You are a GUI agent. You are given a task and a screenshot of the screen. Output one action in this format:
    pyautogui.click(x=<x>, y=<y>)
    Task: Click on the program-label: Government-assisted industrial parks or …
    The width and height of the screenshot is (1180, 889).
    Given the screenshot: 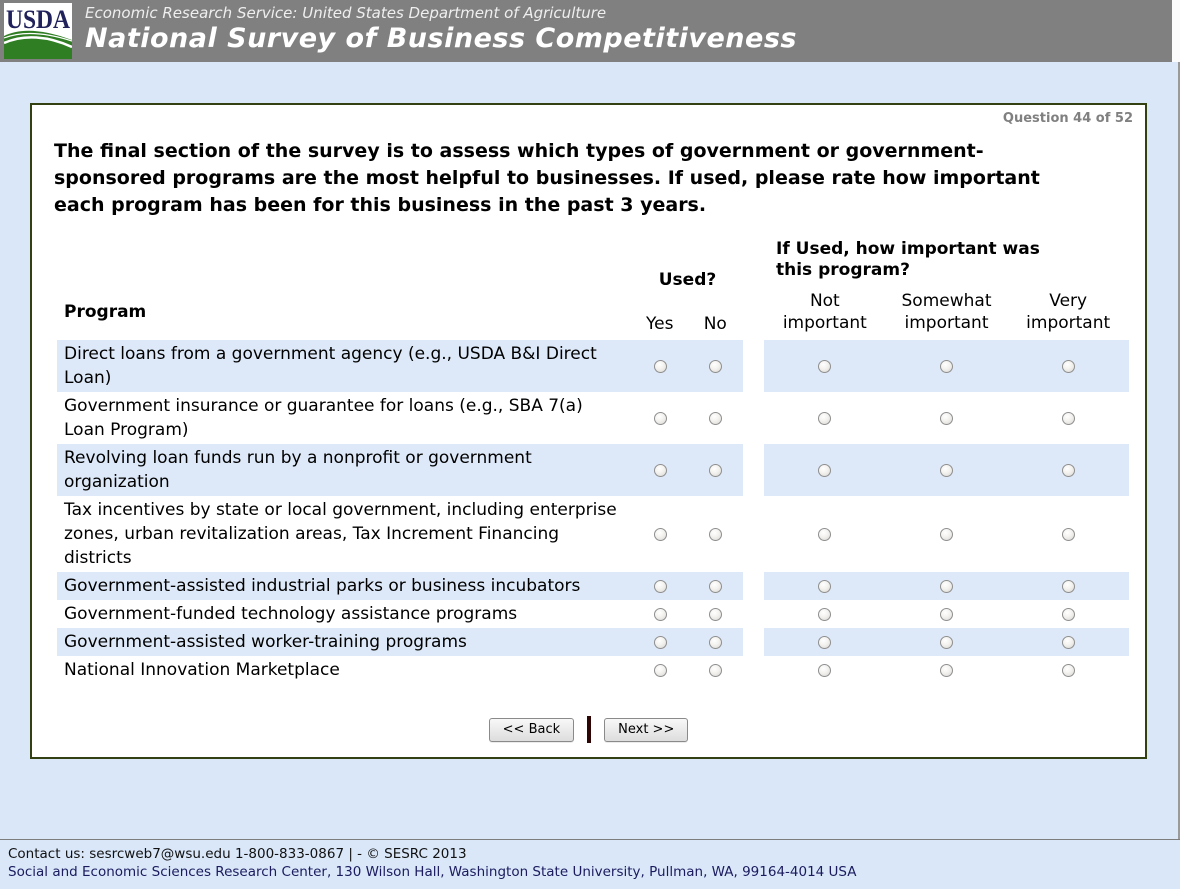 What is the action you would take?
    pyautogui.click(x=322, y=586)
    